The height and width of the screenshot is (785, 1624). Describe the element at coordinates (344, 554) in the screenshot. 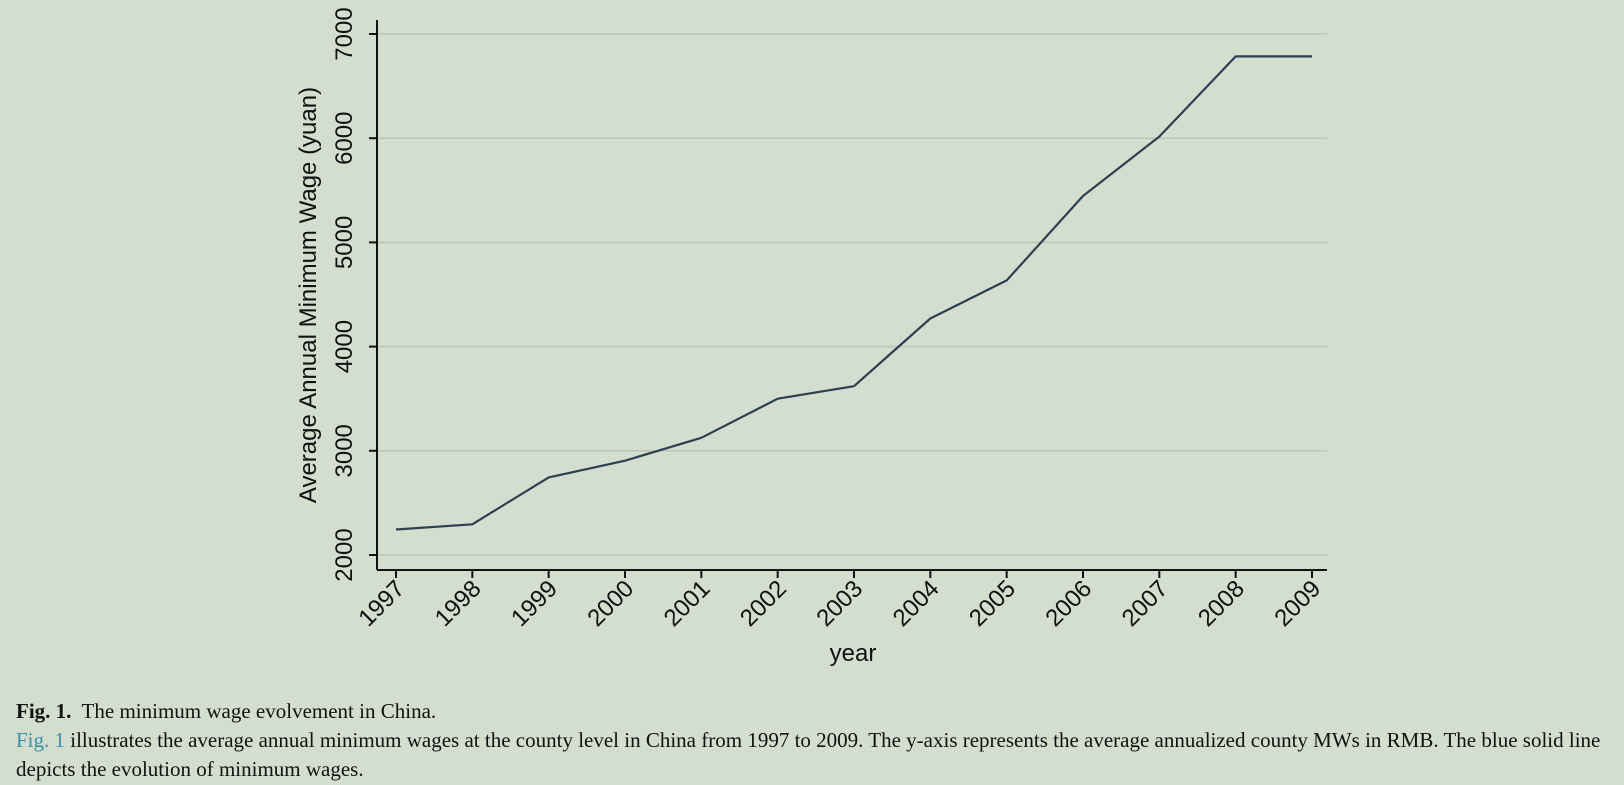

I see `y-tick-label: 2000` at that location.